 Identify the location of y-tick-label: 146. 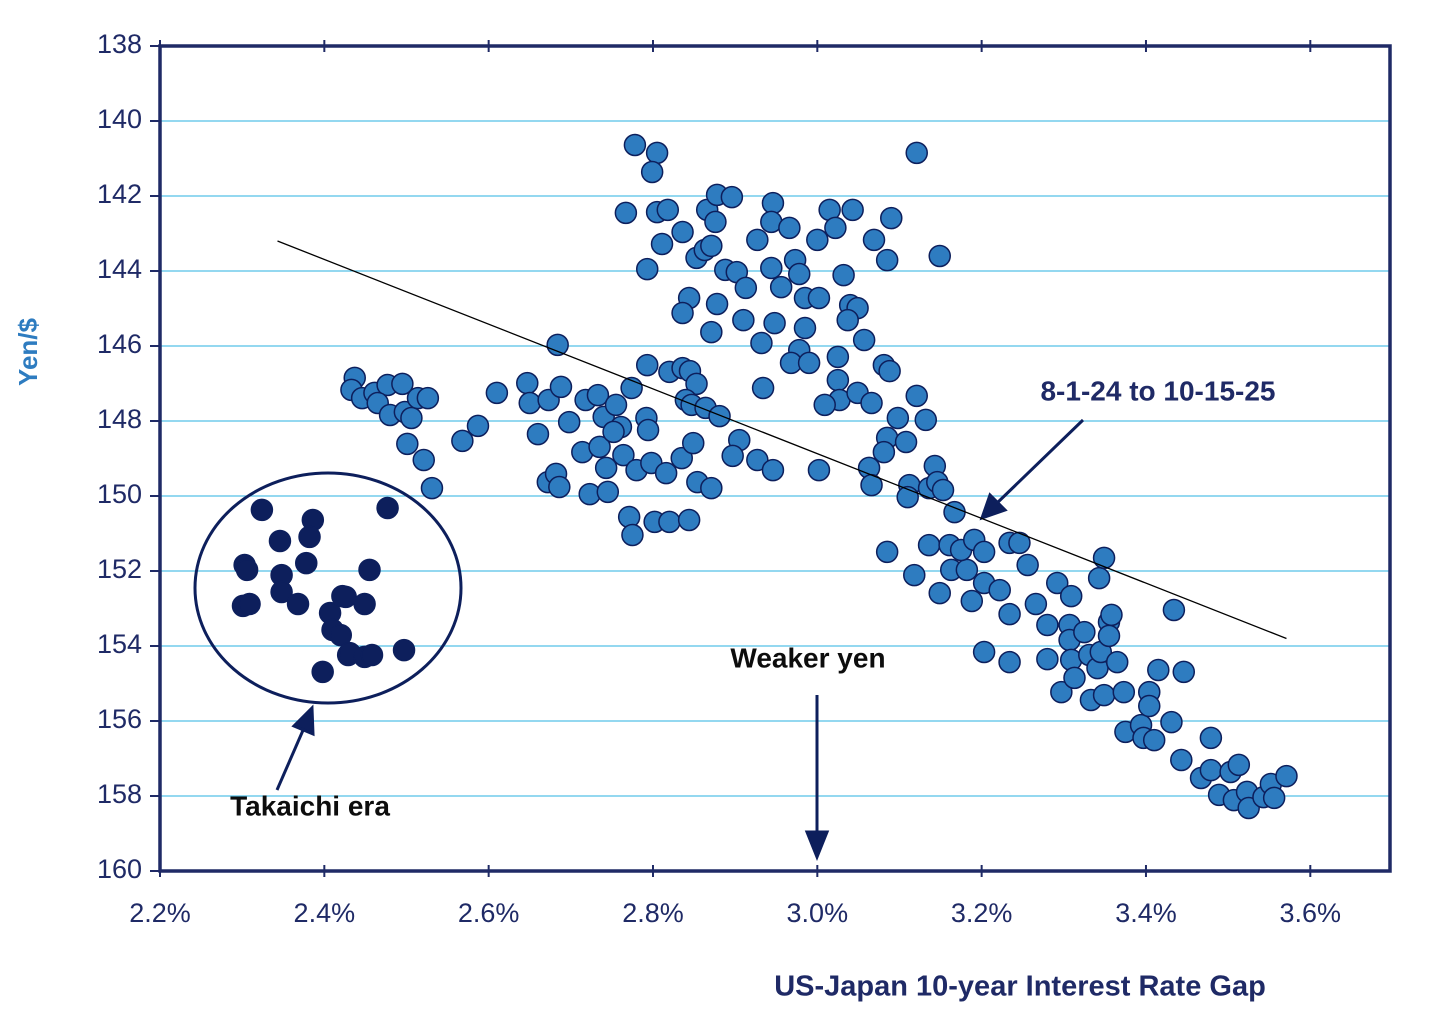
(119, 344).